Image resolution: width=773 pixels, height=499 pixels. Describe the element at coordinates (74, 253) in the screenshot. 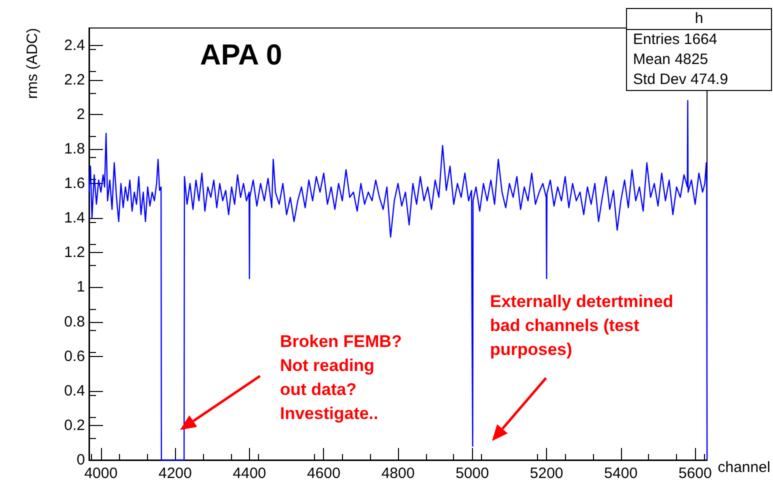

I see `y-tick-label: 1.2` at that location.